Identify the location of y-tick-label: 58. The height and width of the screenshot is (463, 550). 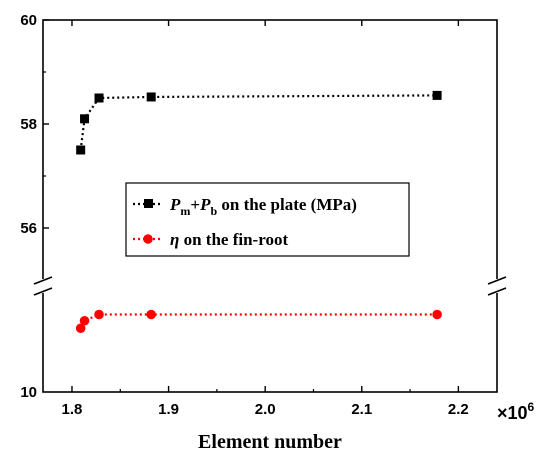
(28, 124).